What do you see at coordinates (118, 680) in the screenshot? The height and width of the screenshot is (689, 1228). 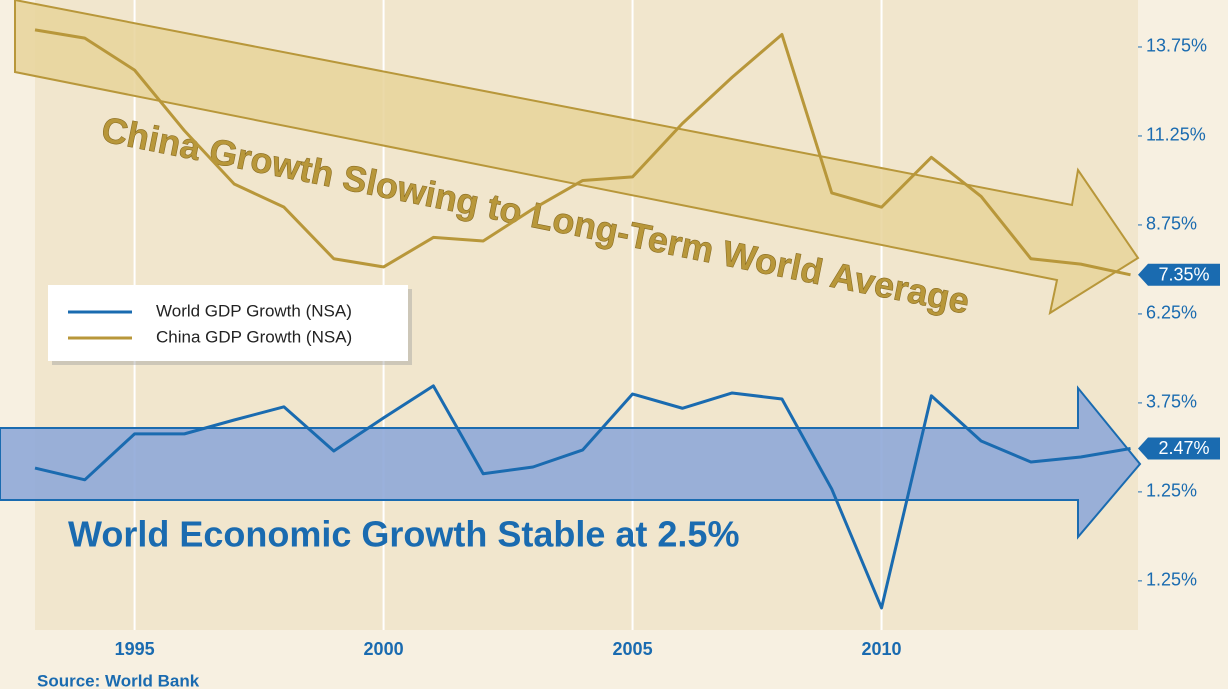 I see `source: Source: World Bank` at bounding box center [118, 680].